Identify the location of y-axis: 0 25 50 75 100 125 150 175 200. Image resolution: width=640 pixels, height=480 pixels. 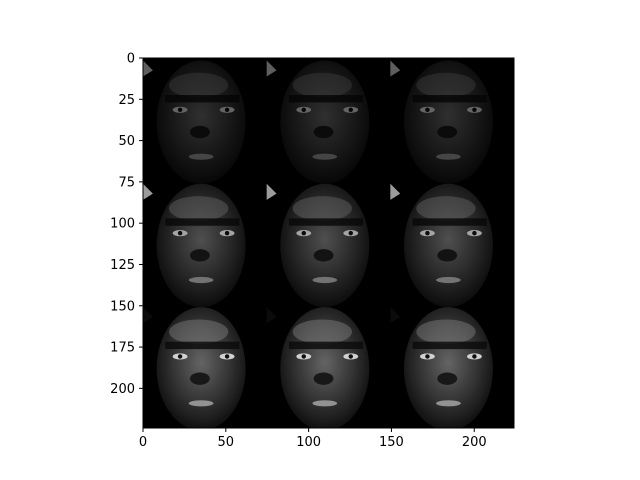
(126, 224).